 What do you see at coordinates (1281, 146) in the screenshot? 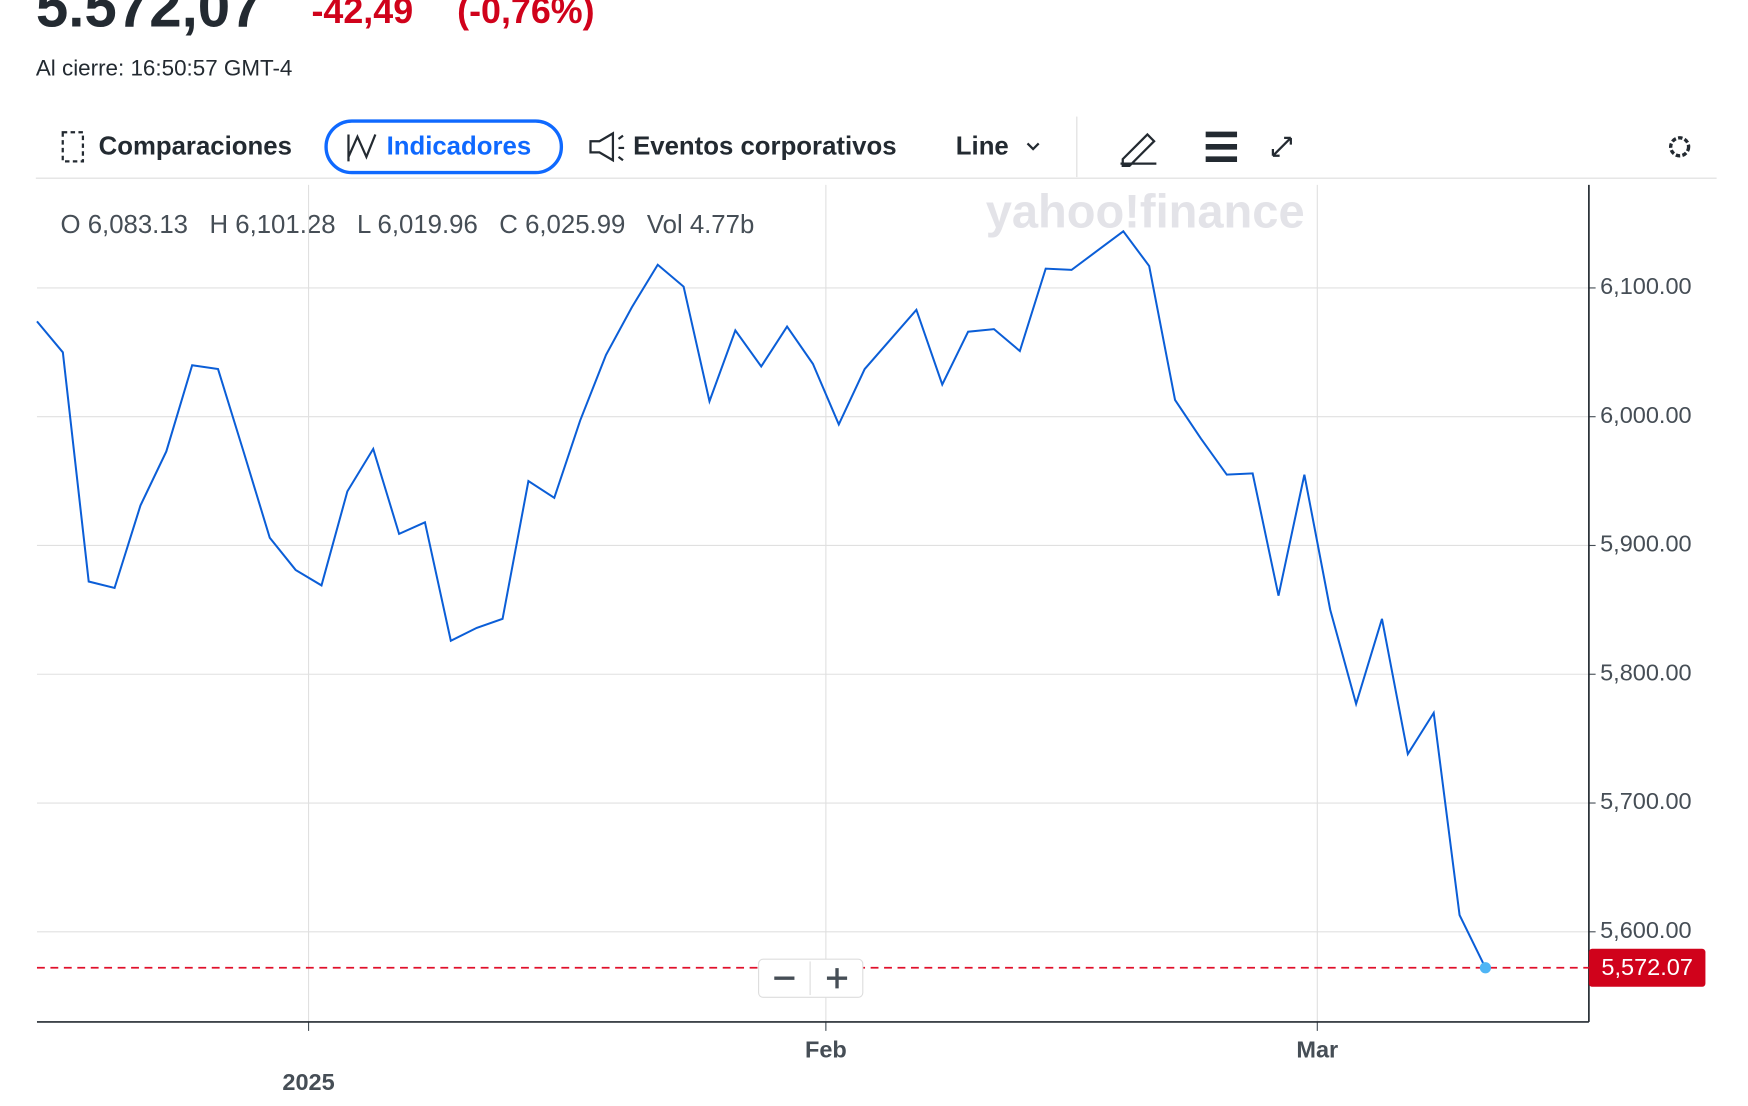
I see `fullscreen-button` at bounding box center [1281, 146].